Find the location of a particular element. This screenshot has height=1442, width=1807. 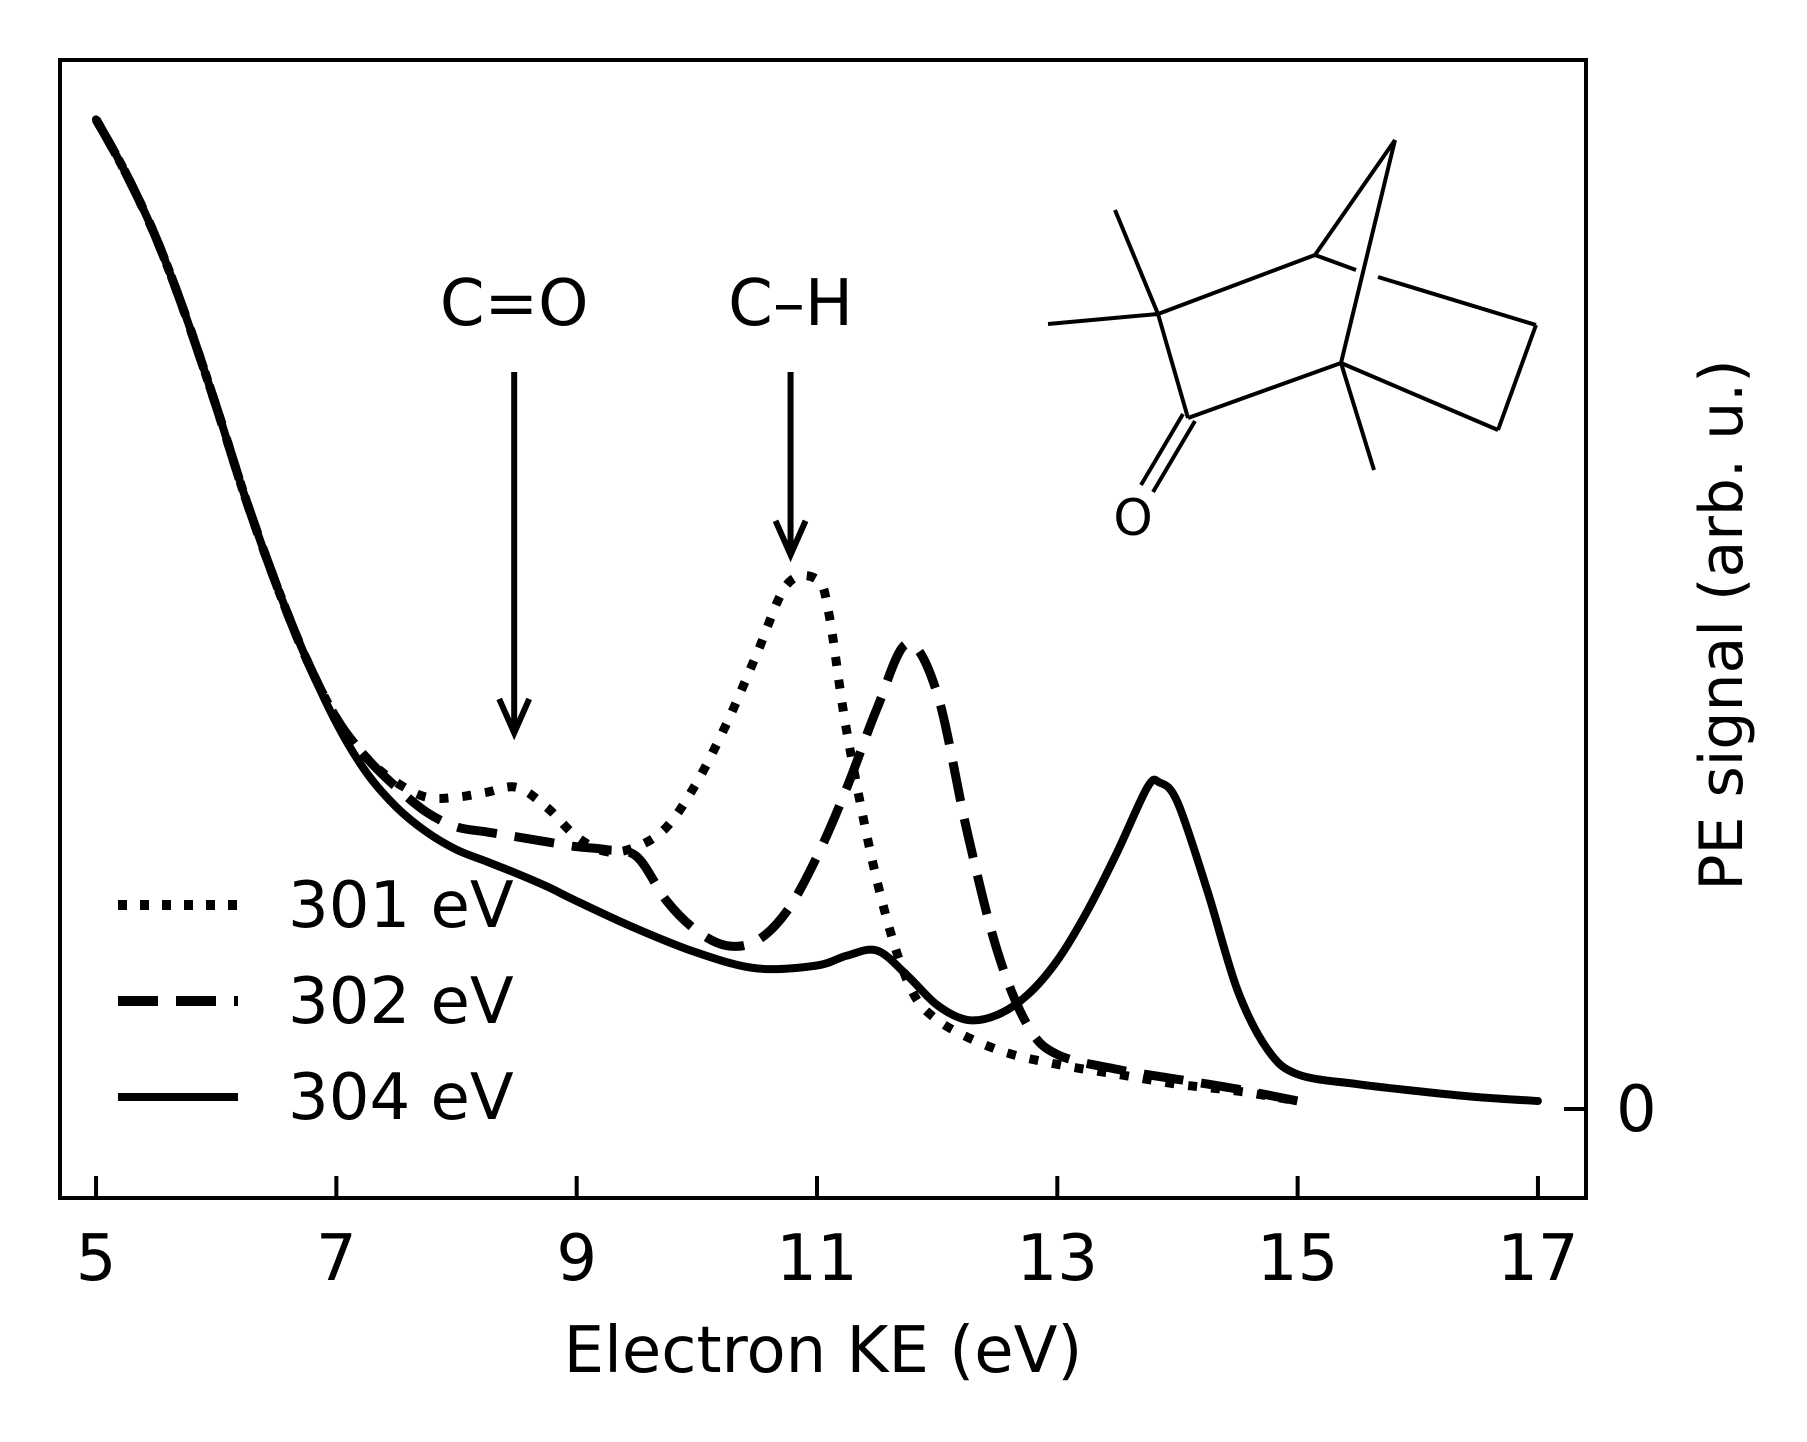

oxygen-atom-label: O is located at coordinates (1132, 518).